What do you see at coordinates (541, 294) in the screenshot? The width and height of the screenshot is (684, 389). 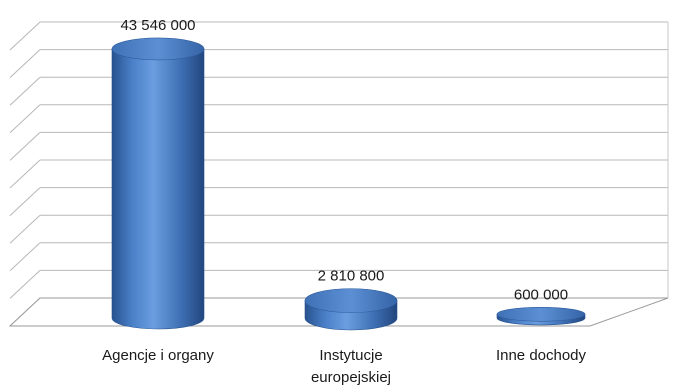 I see `data-label: 600 000` at bounding box center [541, 294].